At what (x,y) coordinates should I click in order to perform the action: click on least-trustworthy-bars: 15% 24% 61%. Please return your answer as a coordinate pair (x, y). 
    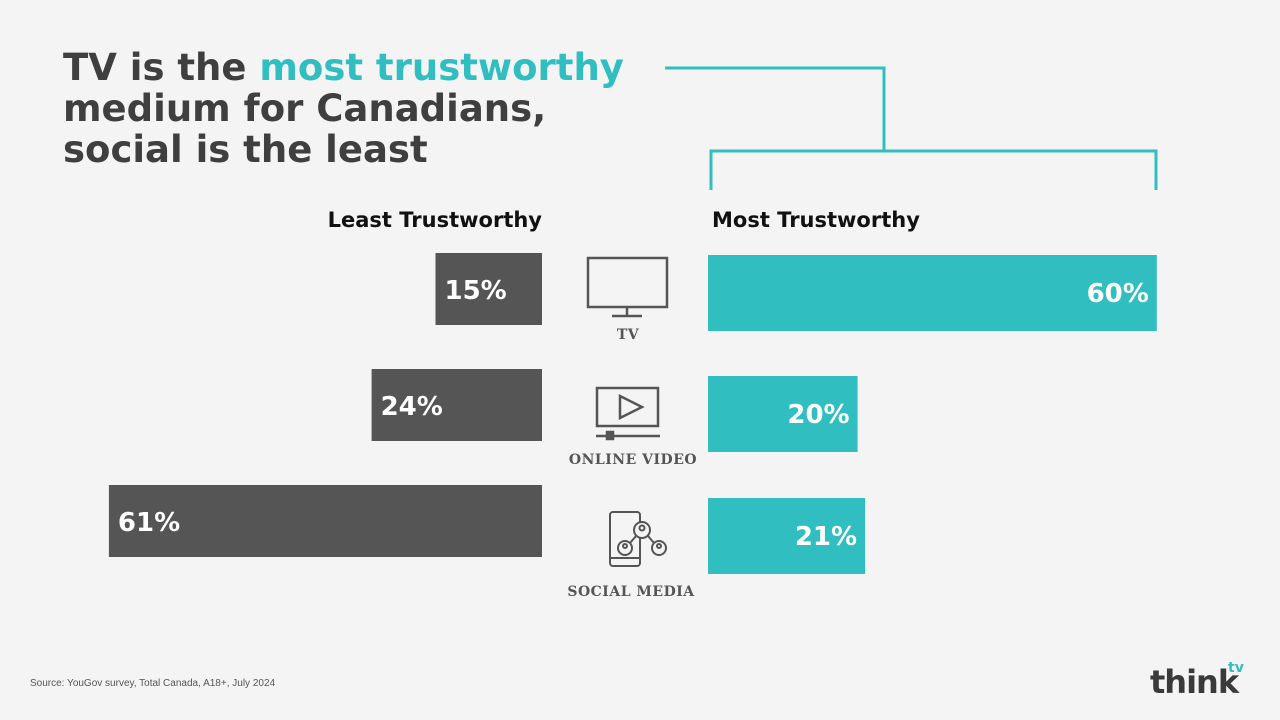
    Looking at the image, I should click on (325, 405).